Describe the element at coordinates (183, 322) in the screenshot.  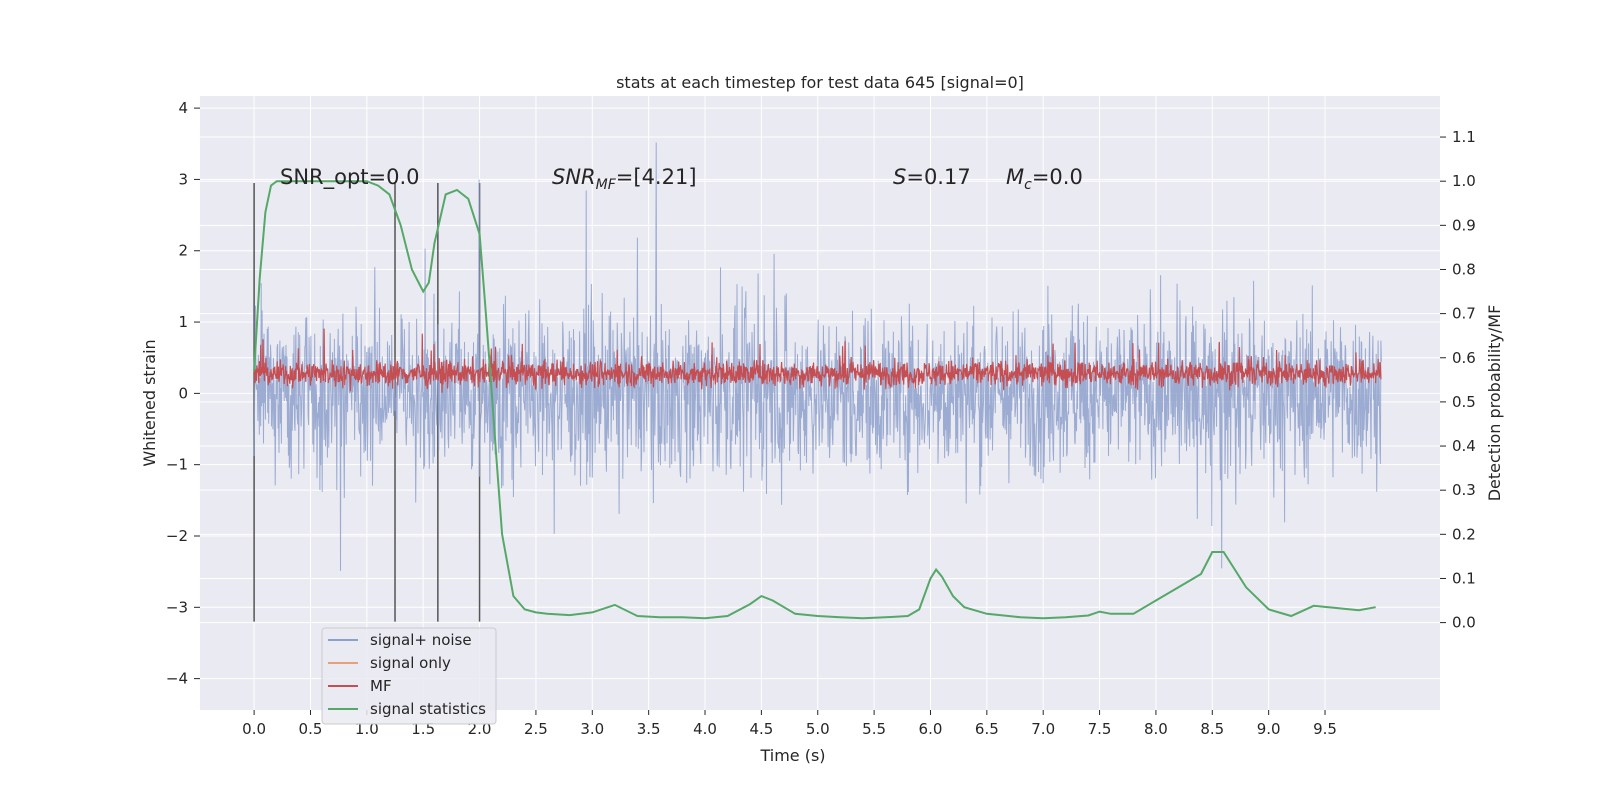
I see `y-left-tick-label: 1` at that location.